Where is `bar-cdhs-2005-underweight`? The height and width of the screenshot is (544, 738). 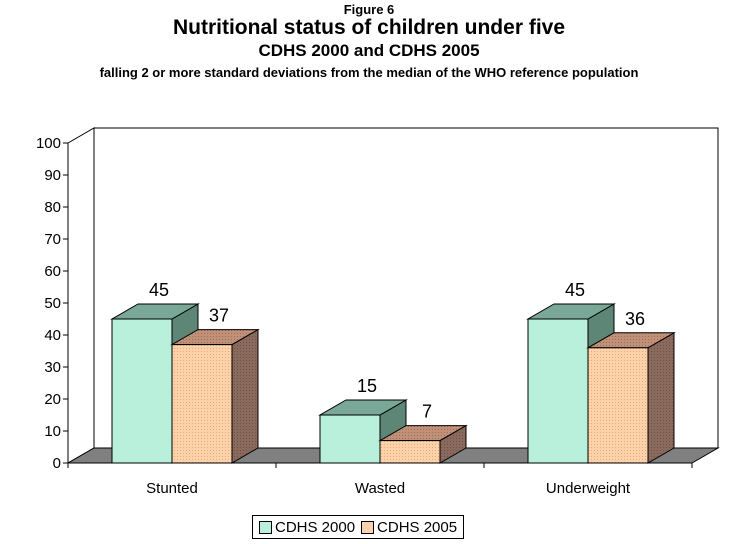
bar-cdhs-2005-underweight is located at coordinates (618, 405).